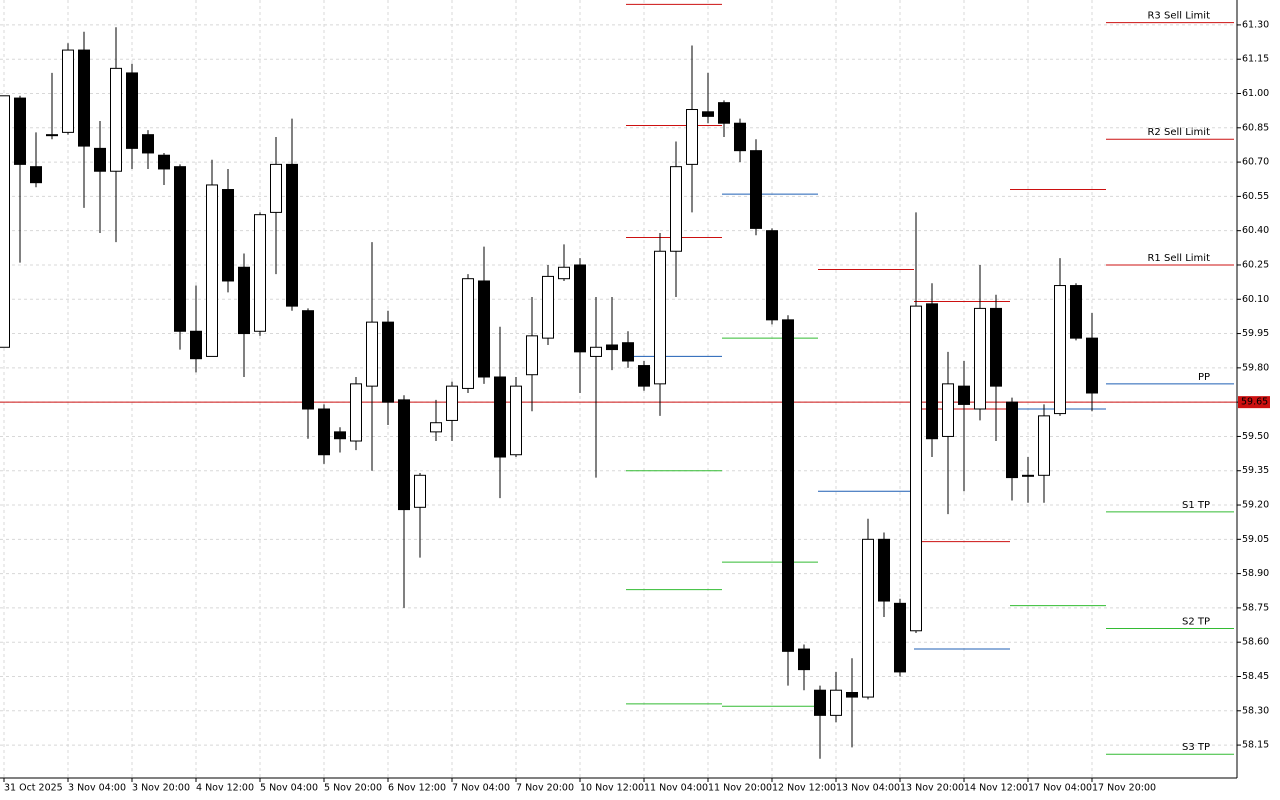  I want to click on y-tick-label: 61.15, so click(1255, 59).